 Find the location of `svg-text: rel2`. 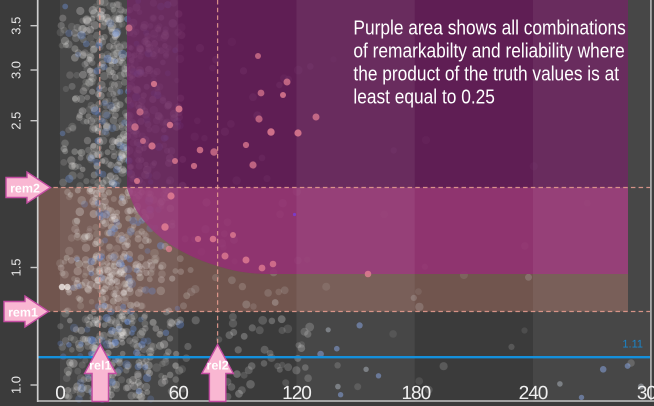

svg-text: rel2 is located at coordinates (217, 365).